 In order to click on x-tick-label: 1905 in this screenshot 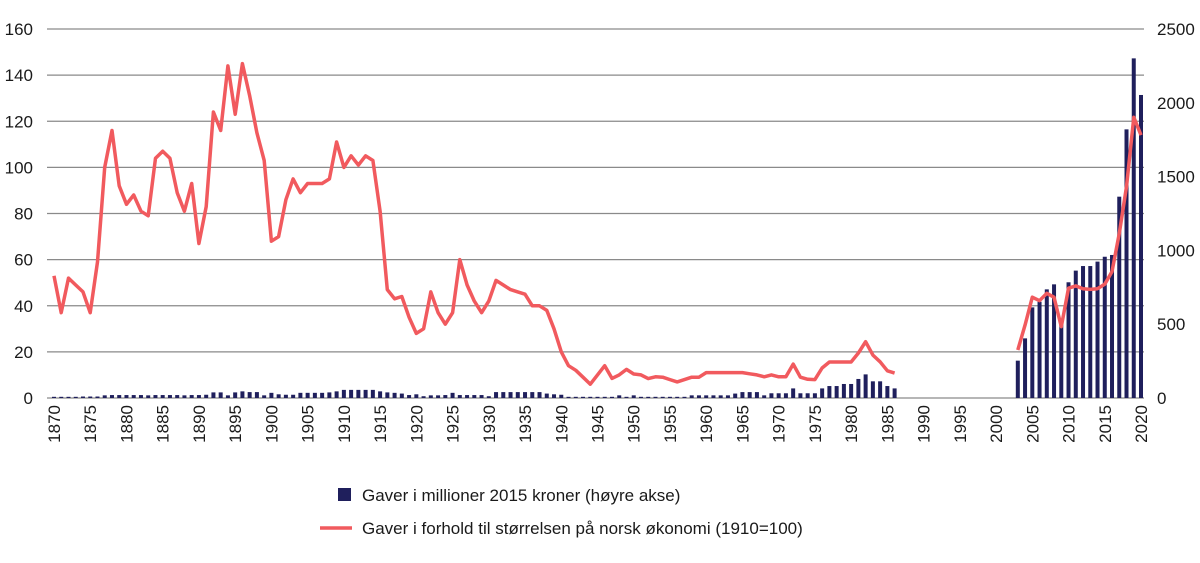, I will do `click(308, 424)`.